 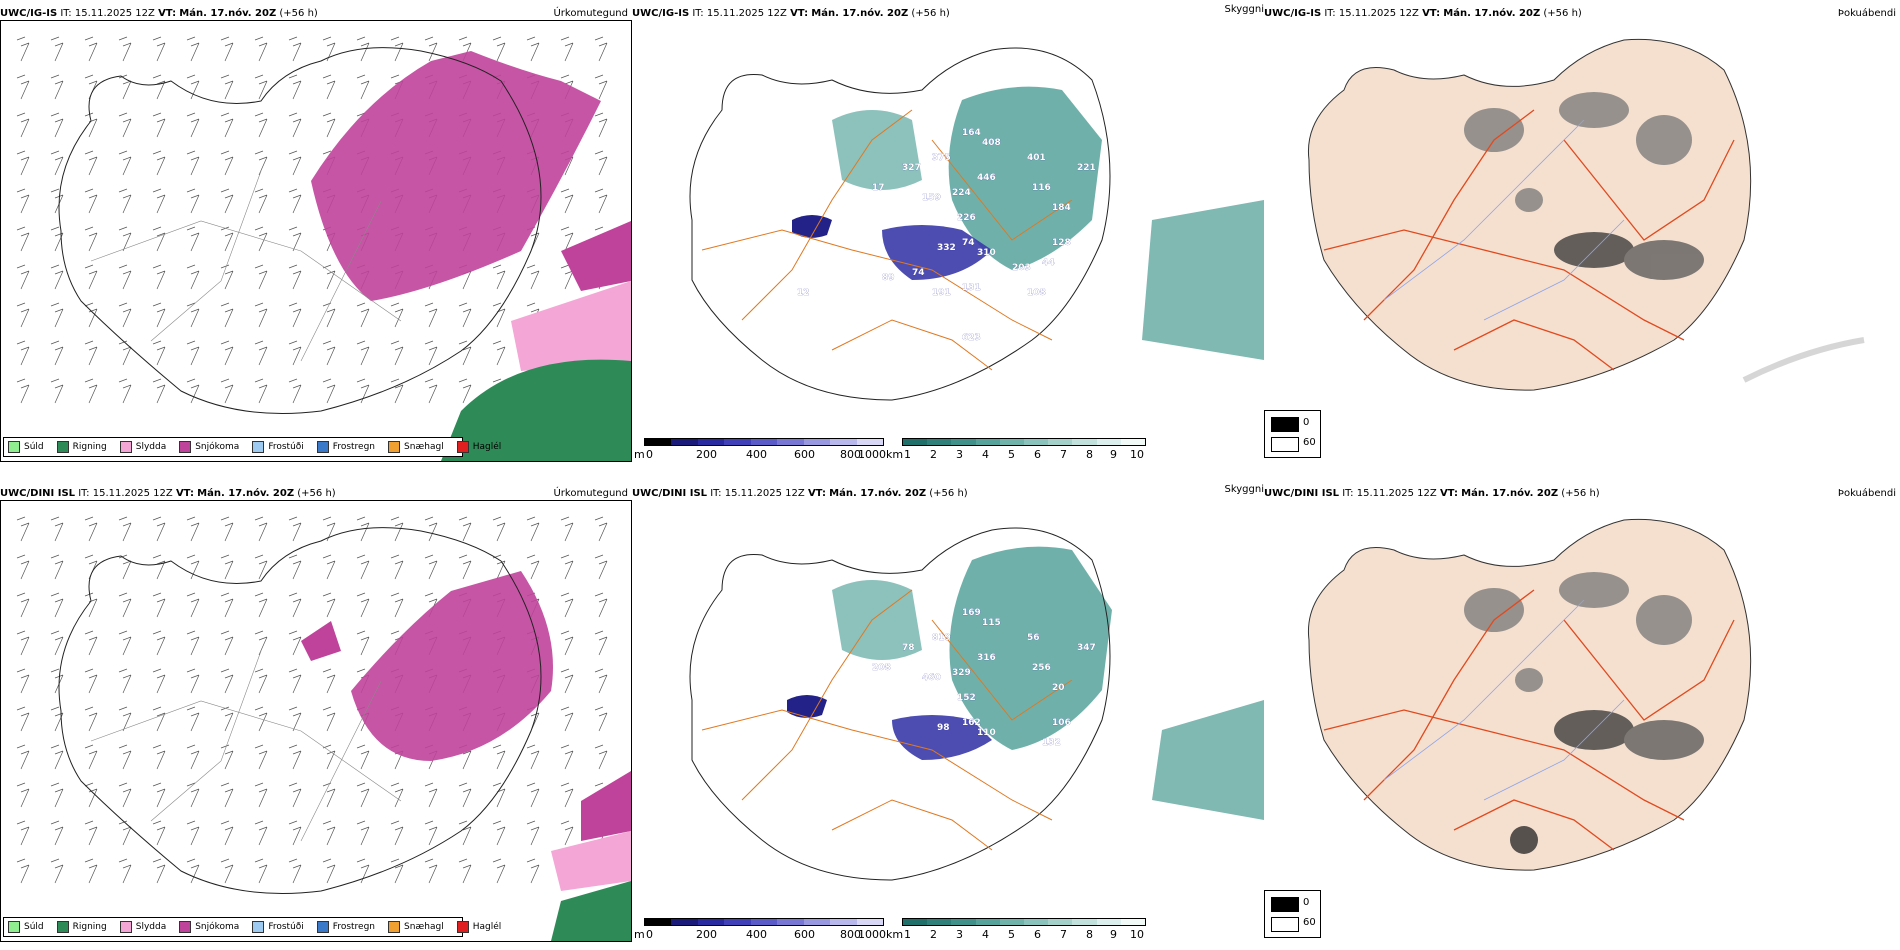 I want to click on legend-label: Rigning, so click(x=89, y=927).